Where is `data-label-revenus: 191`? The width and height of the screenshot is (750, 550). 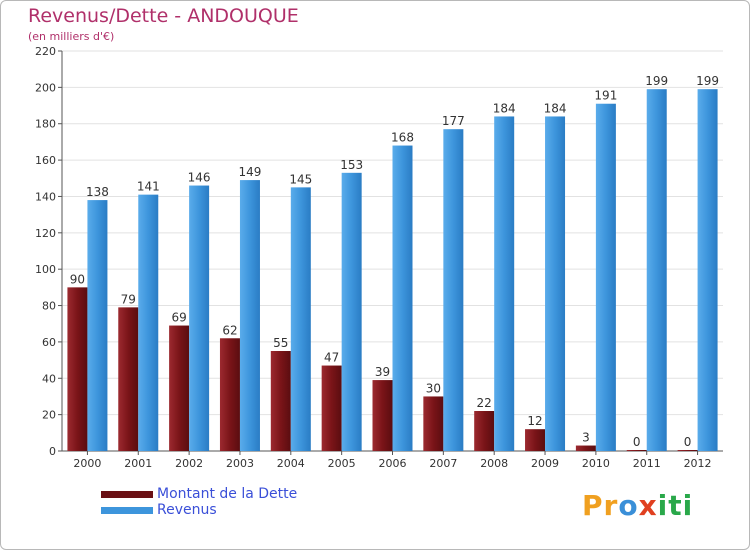
data-label-revenus: 191 is located at coordinates (605, 96).